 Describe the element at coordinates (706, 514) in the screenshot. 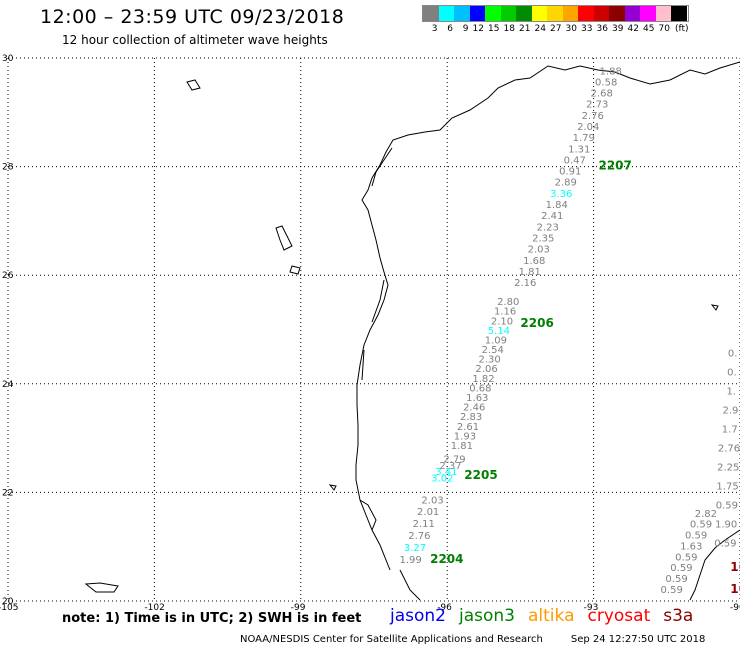

I see `swh-value: 2.82` at that location.